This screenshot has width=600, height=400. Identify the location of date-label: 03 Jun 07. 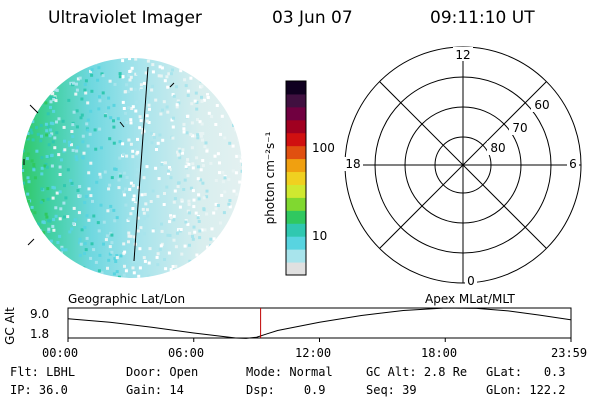
(312, 18).